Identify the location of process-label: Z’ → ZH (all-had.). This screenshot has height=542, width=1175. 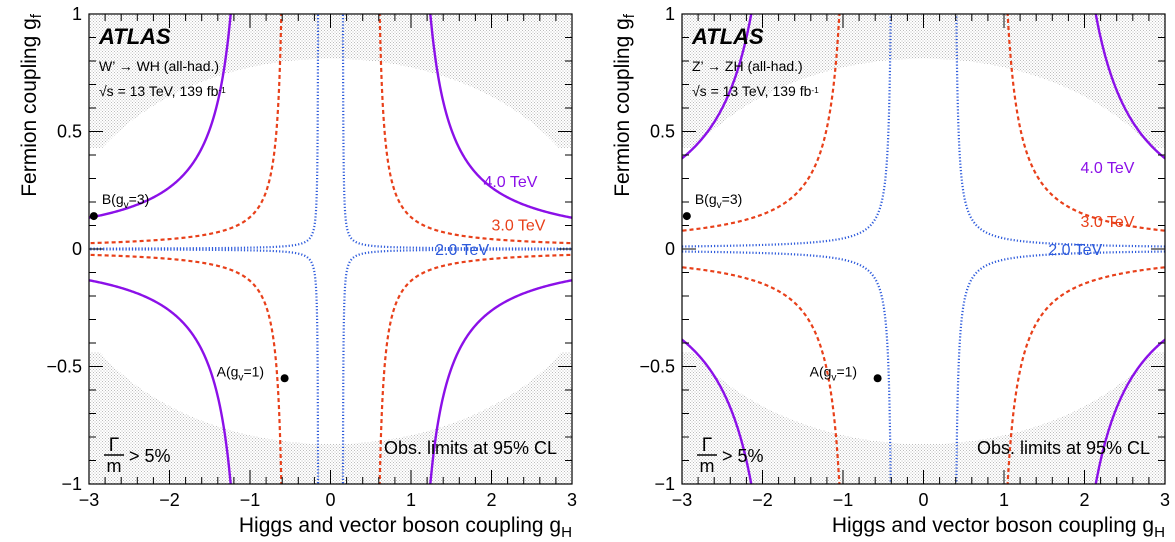
(747, 66).